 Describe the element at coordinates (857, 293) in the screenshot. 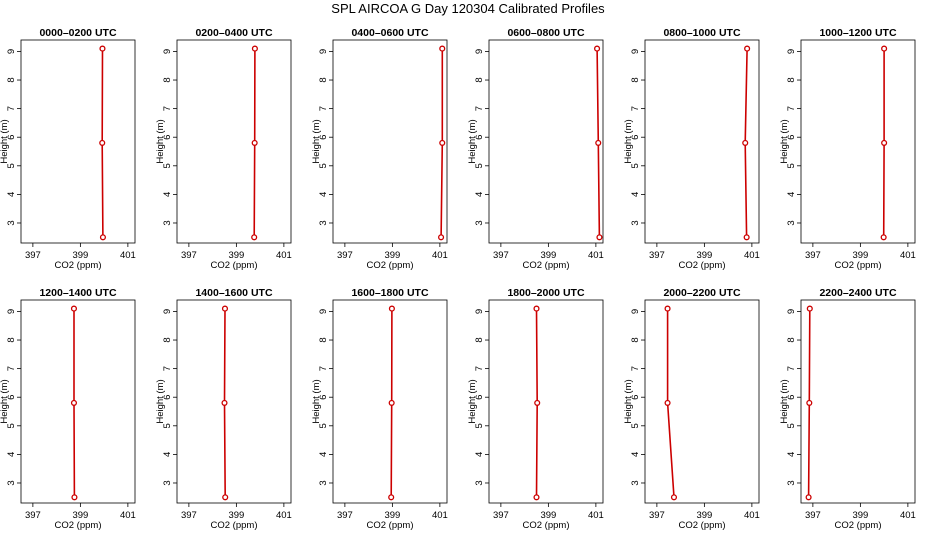

I see `panel-title: 2200–2400 UTC` at that location.